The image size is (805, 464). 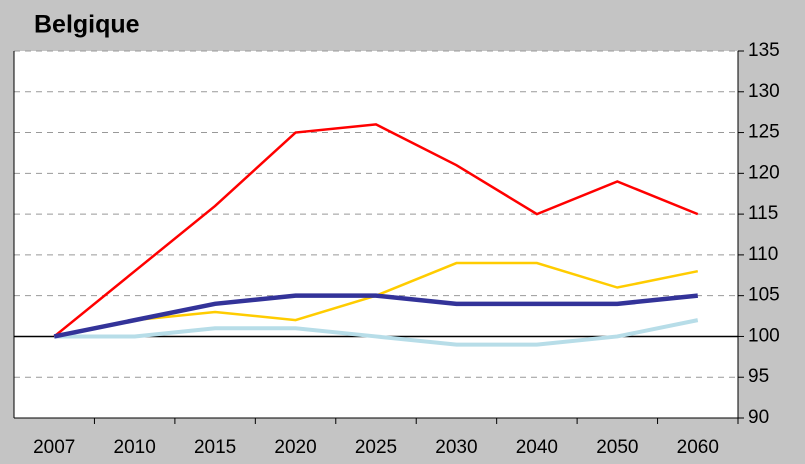 What do you see at coordinates (135, 447) in the screenshot?
I see `x-tick-label: 2010` at bounding box center [135, 447].